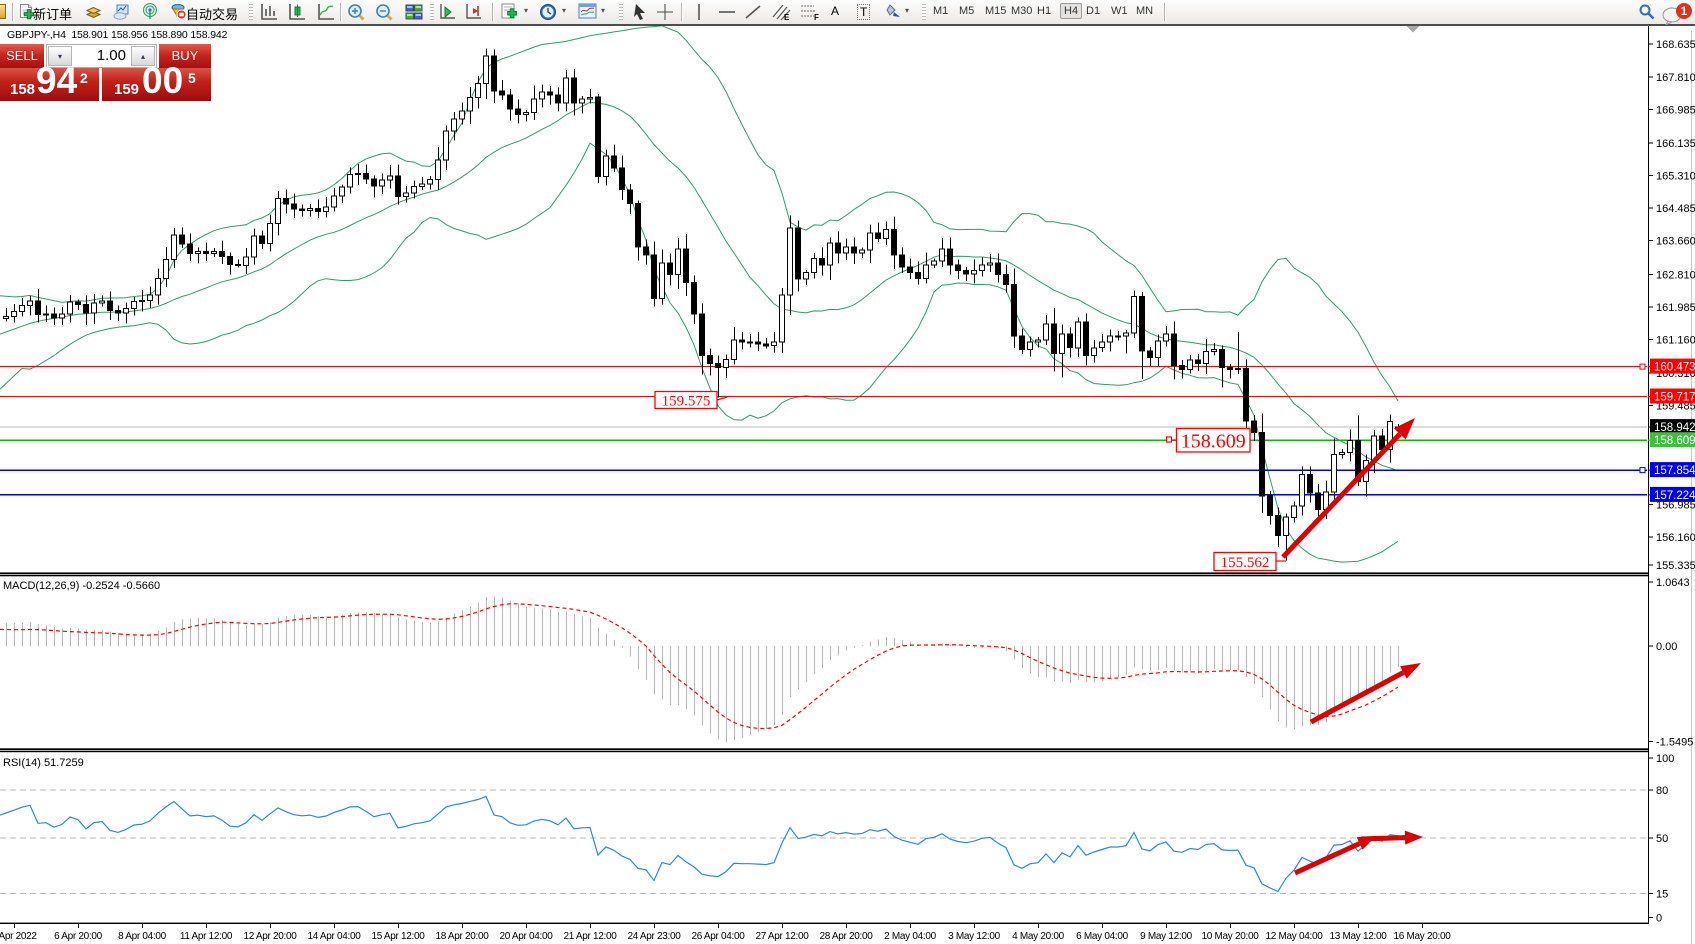 The width and height of the screenshot is (1695, 944). Describe the element at coordinates (1675, 275) in the screenshot. I see `svg-text: 162.810` at that location.